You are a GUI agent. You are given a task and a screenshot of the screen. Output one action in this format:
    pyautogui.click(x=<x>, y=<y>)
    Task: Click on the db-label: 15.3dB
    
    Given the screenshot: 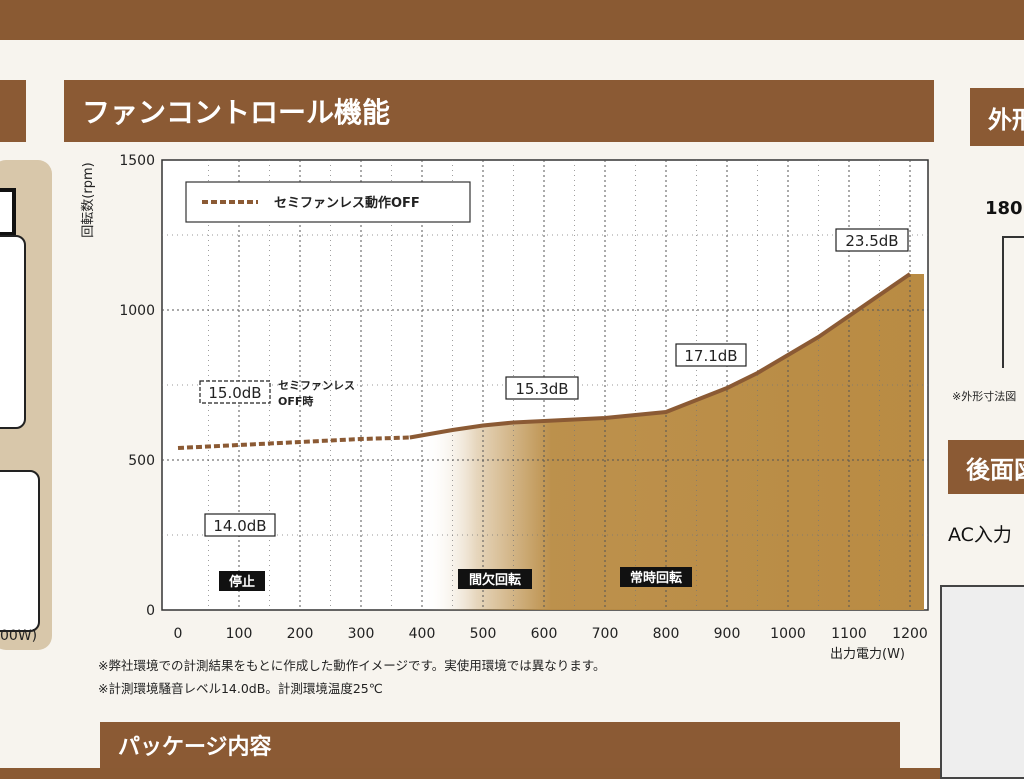 What is the action you would take?
    pyautogui.click(x=541, y=389)
    